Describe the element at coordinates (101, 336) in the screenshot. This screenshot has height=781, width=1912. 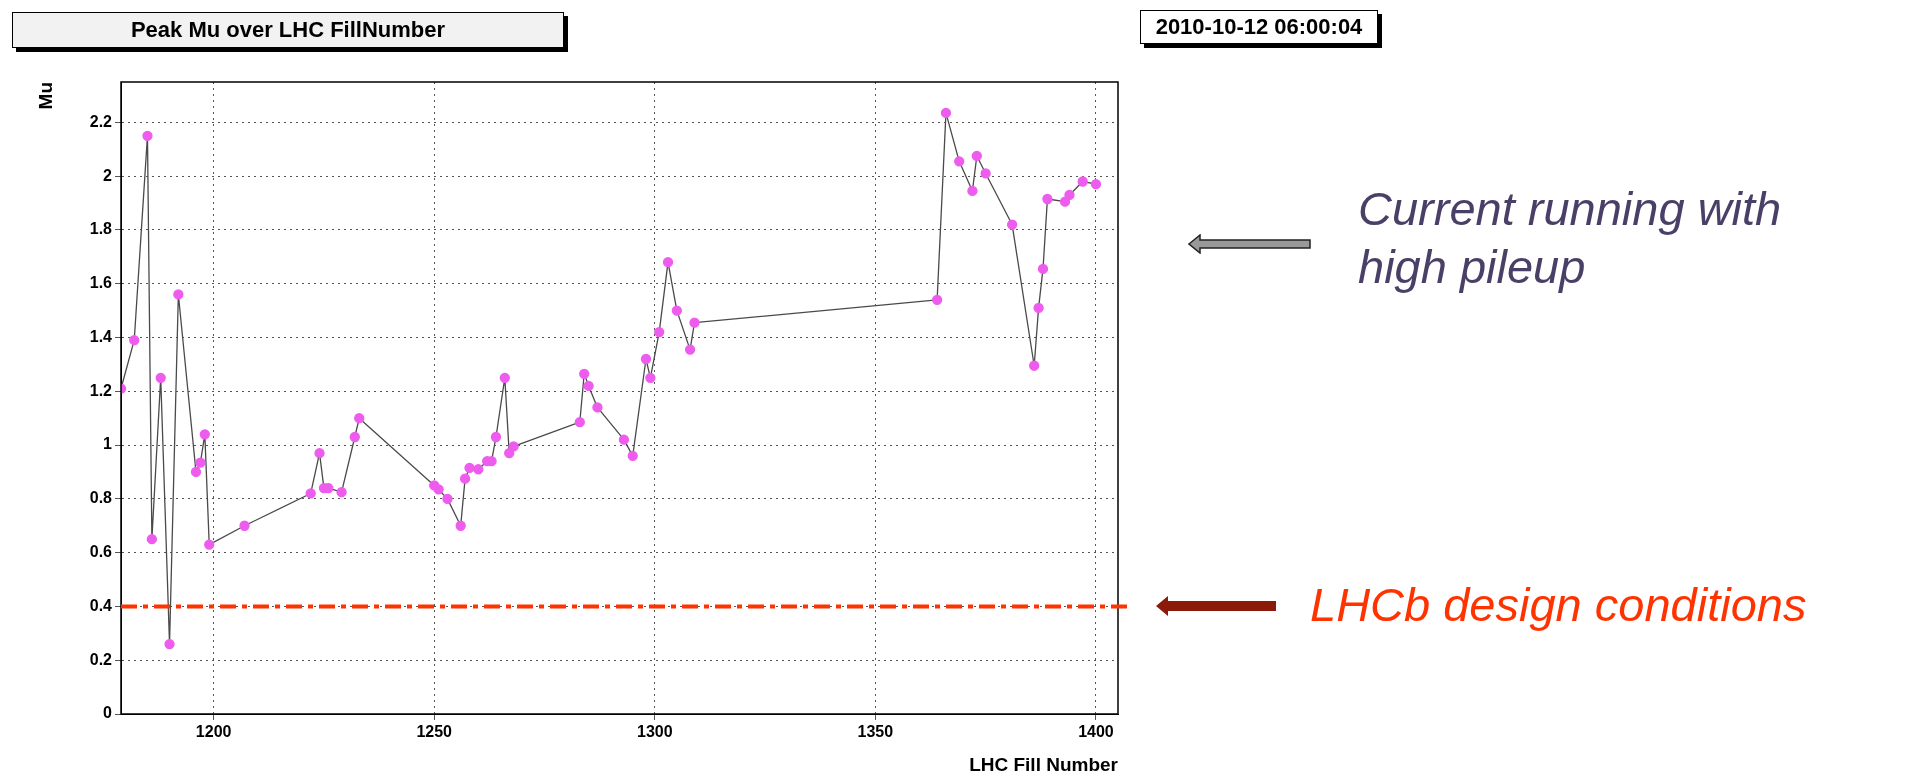
I see `y-tick-label: 1.4` at that location.